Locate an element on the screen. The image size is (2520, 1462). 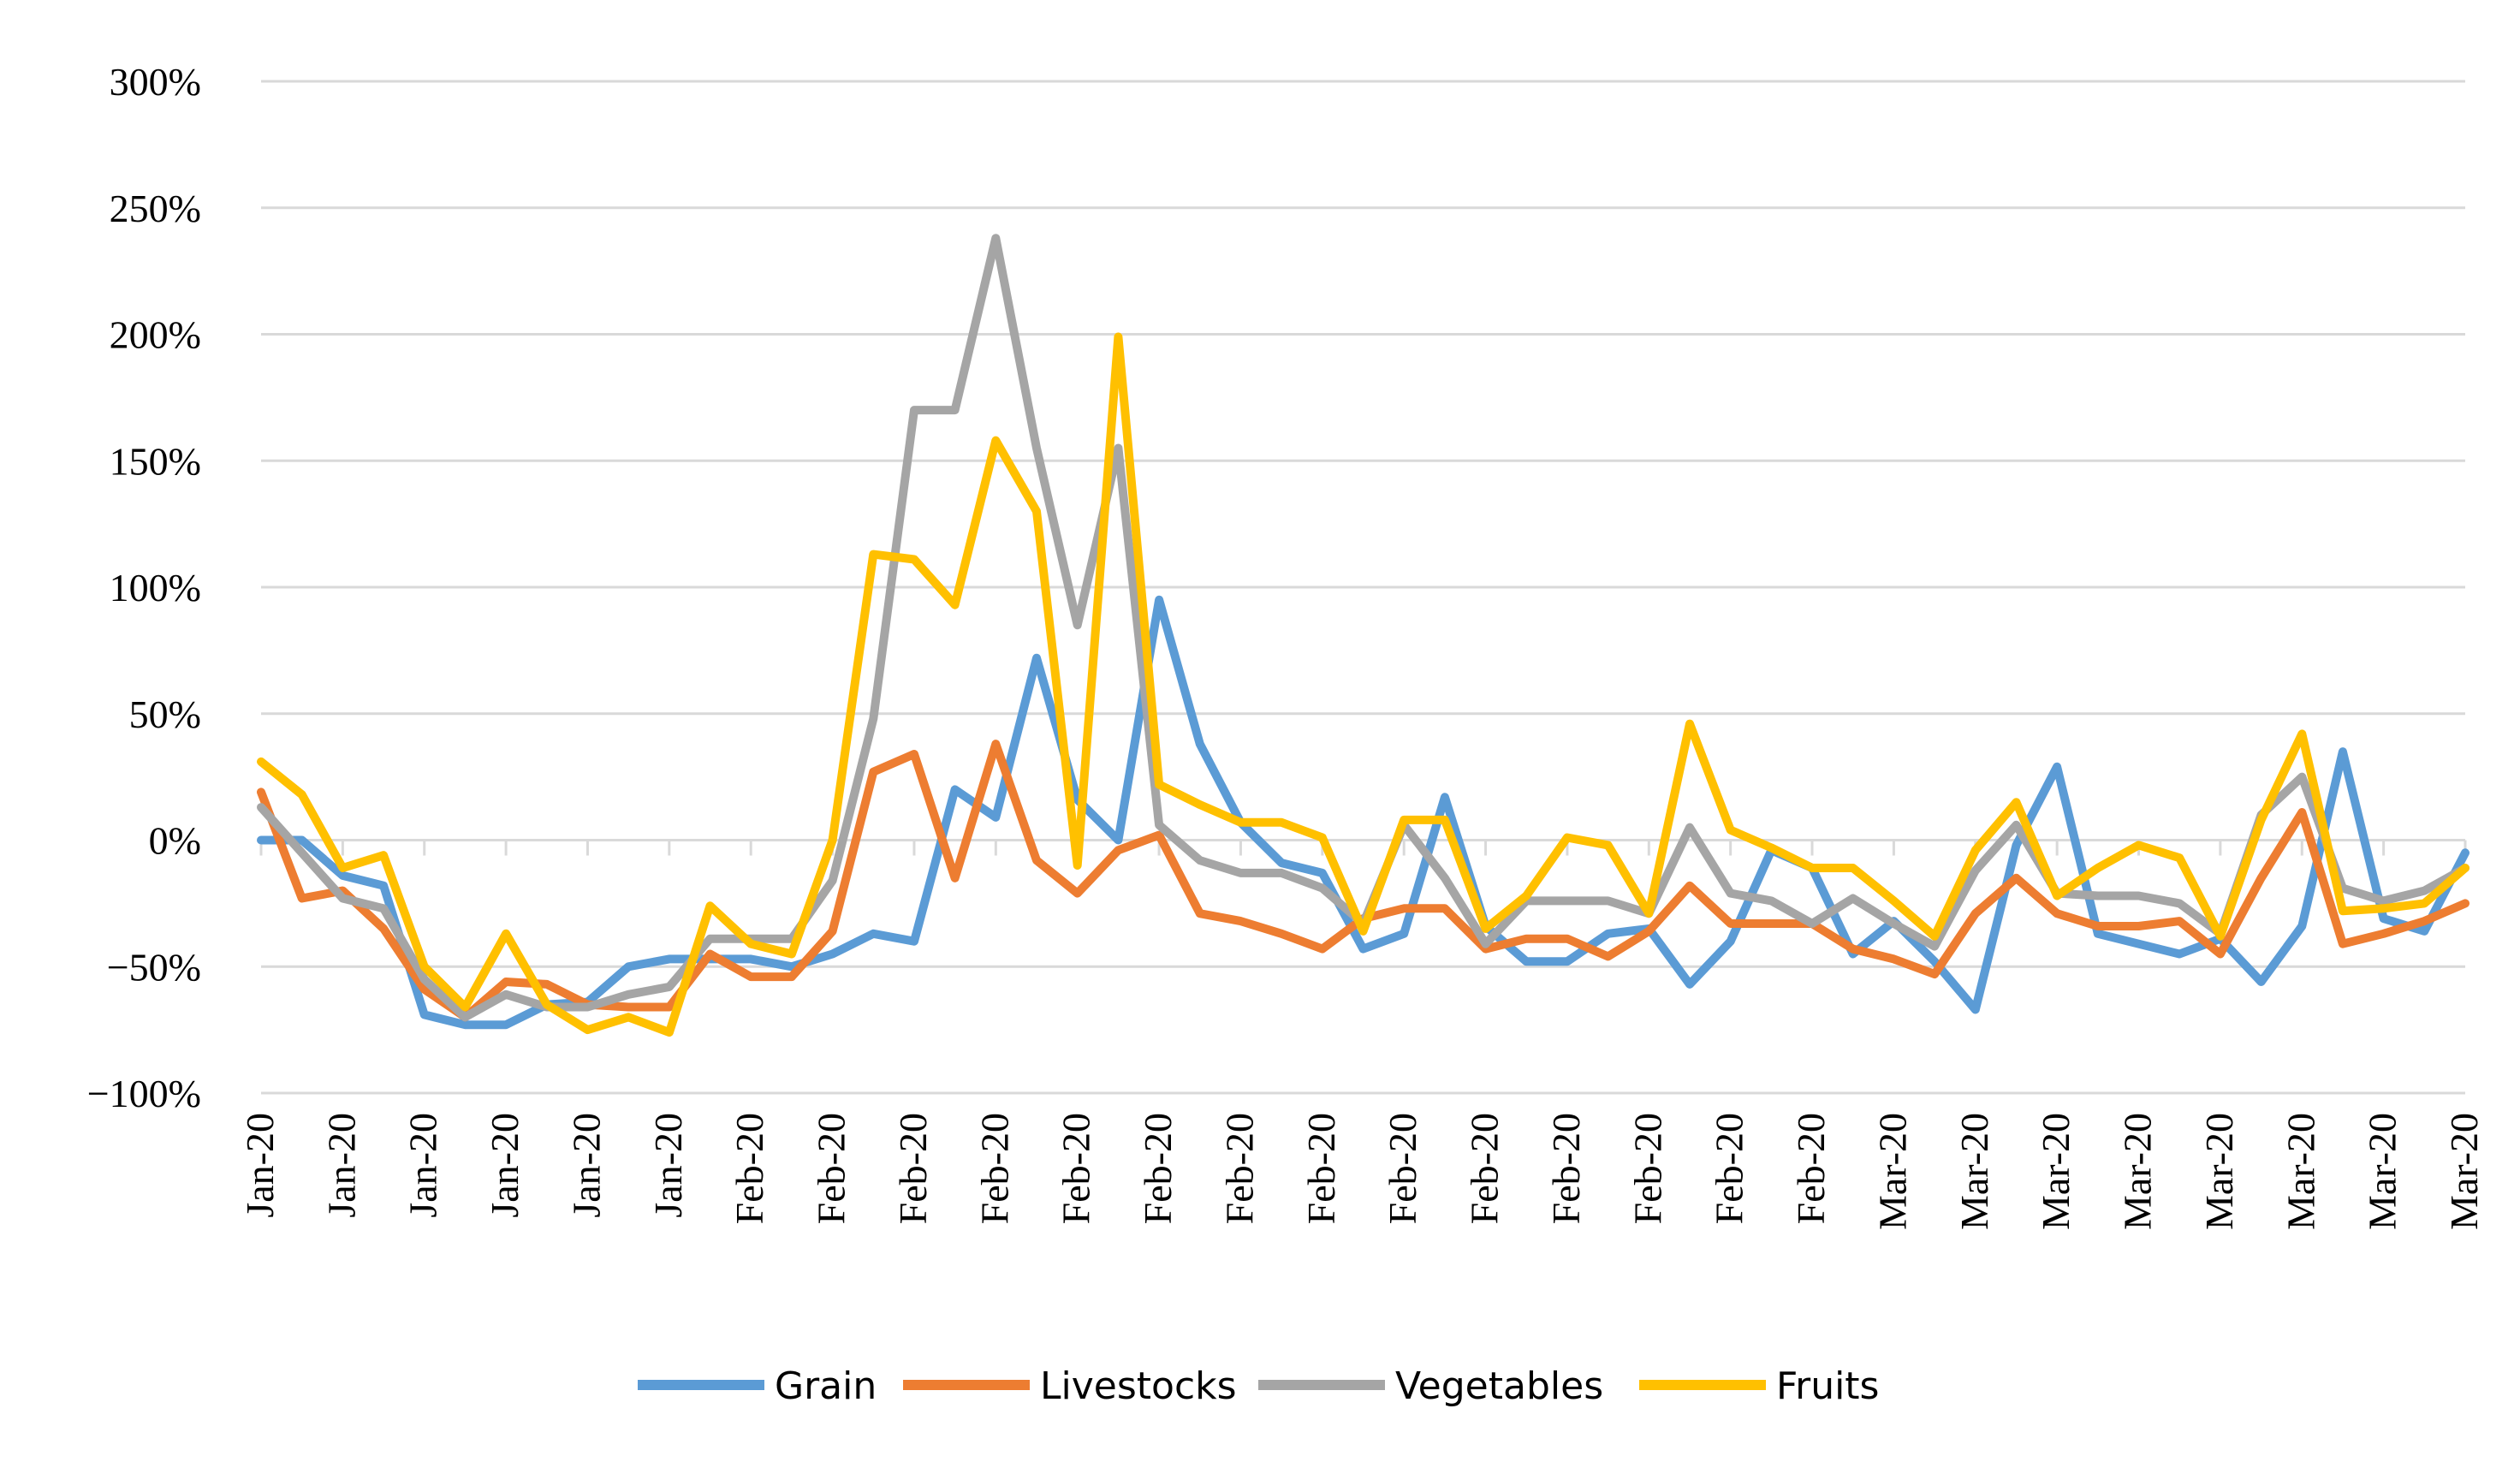
y-tick-label: −50% is located at coordinates (154, 967).